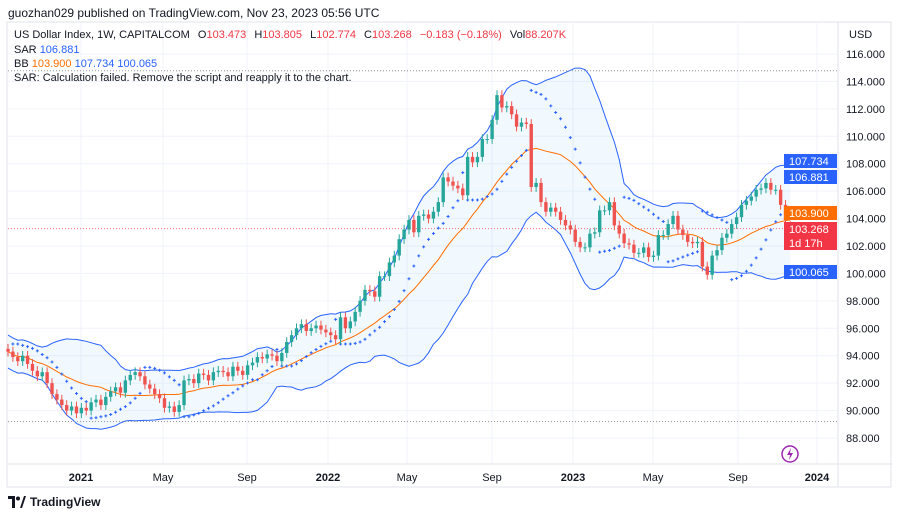 Image resolution: width=904 pixels, height=518 pixels. Describe the element at coordinates (102, 35) in the screenshot. I see `symbol-title: US Dollar Index, 1W, CAPITALCOM` at that location.